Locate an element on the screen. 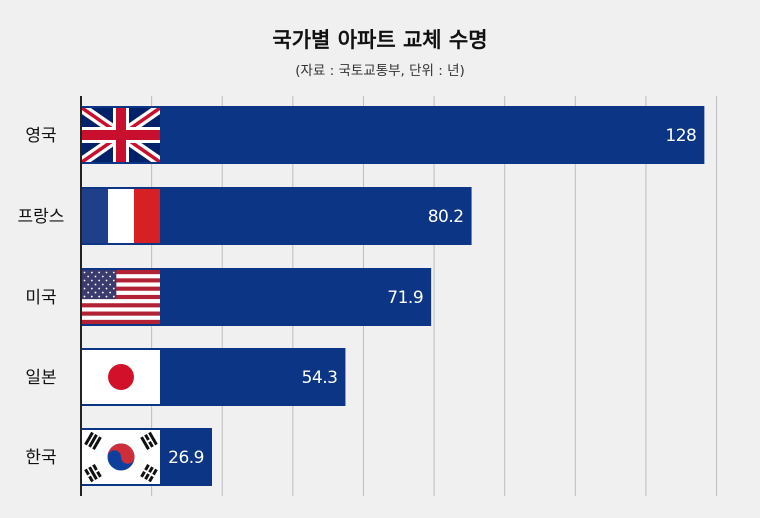 The height and width of the screenshot is (518, 760). category-label: 프랑스 is located at coordinates (41, 217).